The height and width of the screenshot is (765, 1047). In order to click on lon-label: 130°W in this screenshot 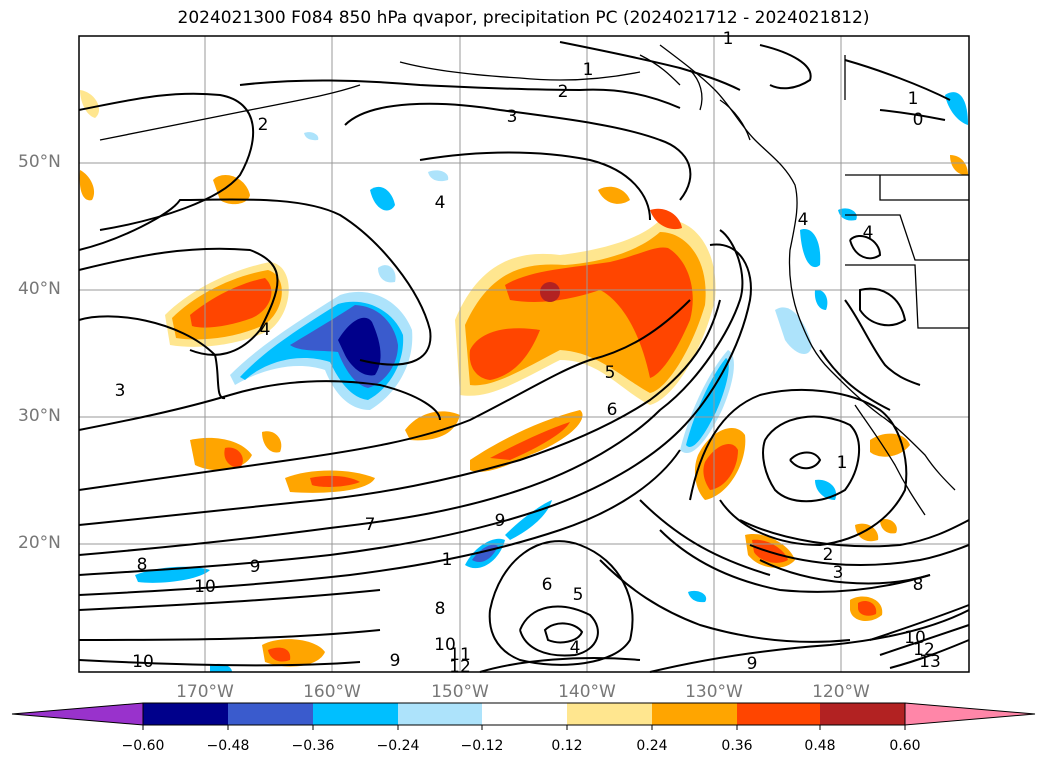, I will do `click(714, 692)`.